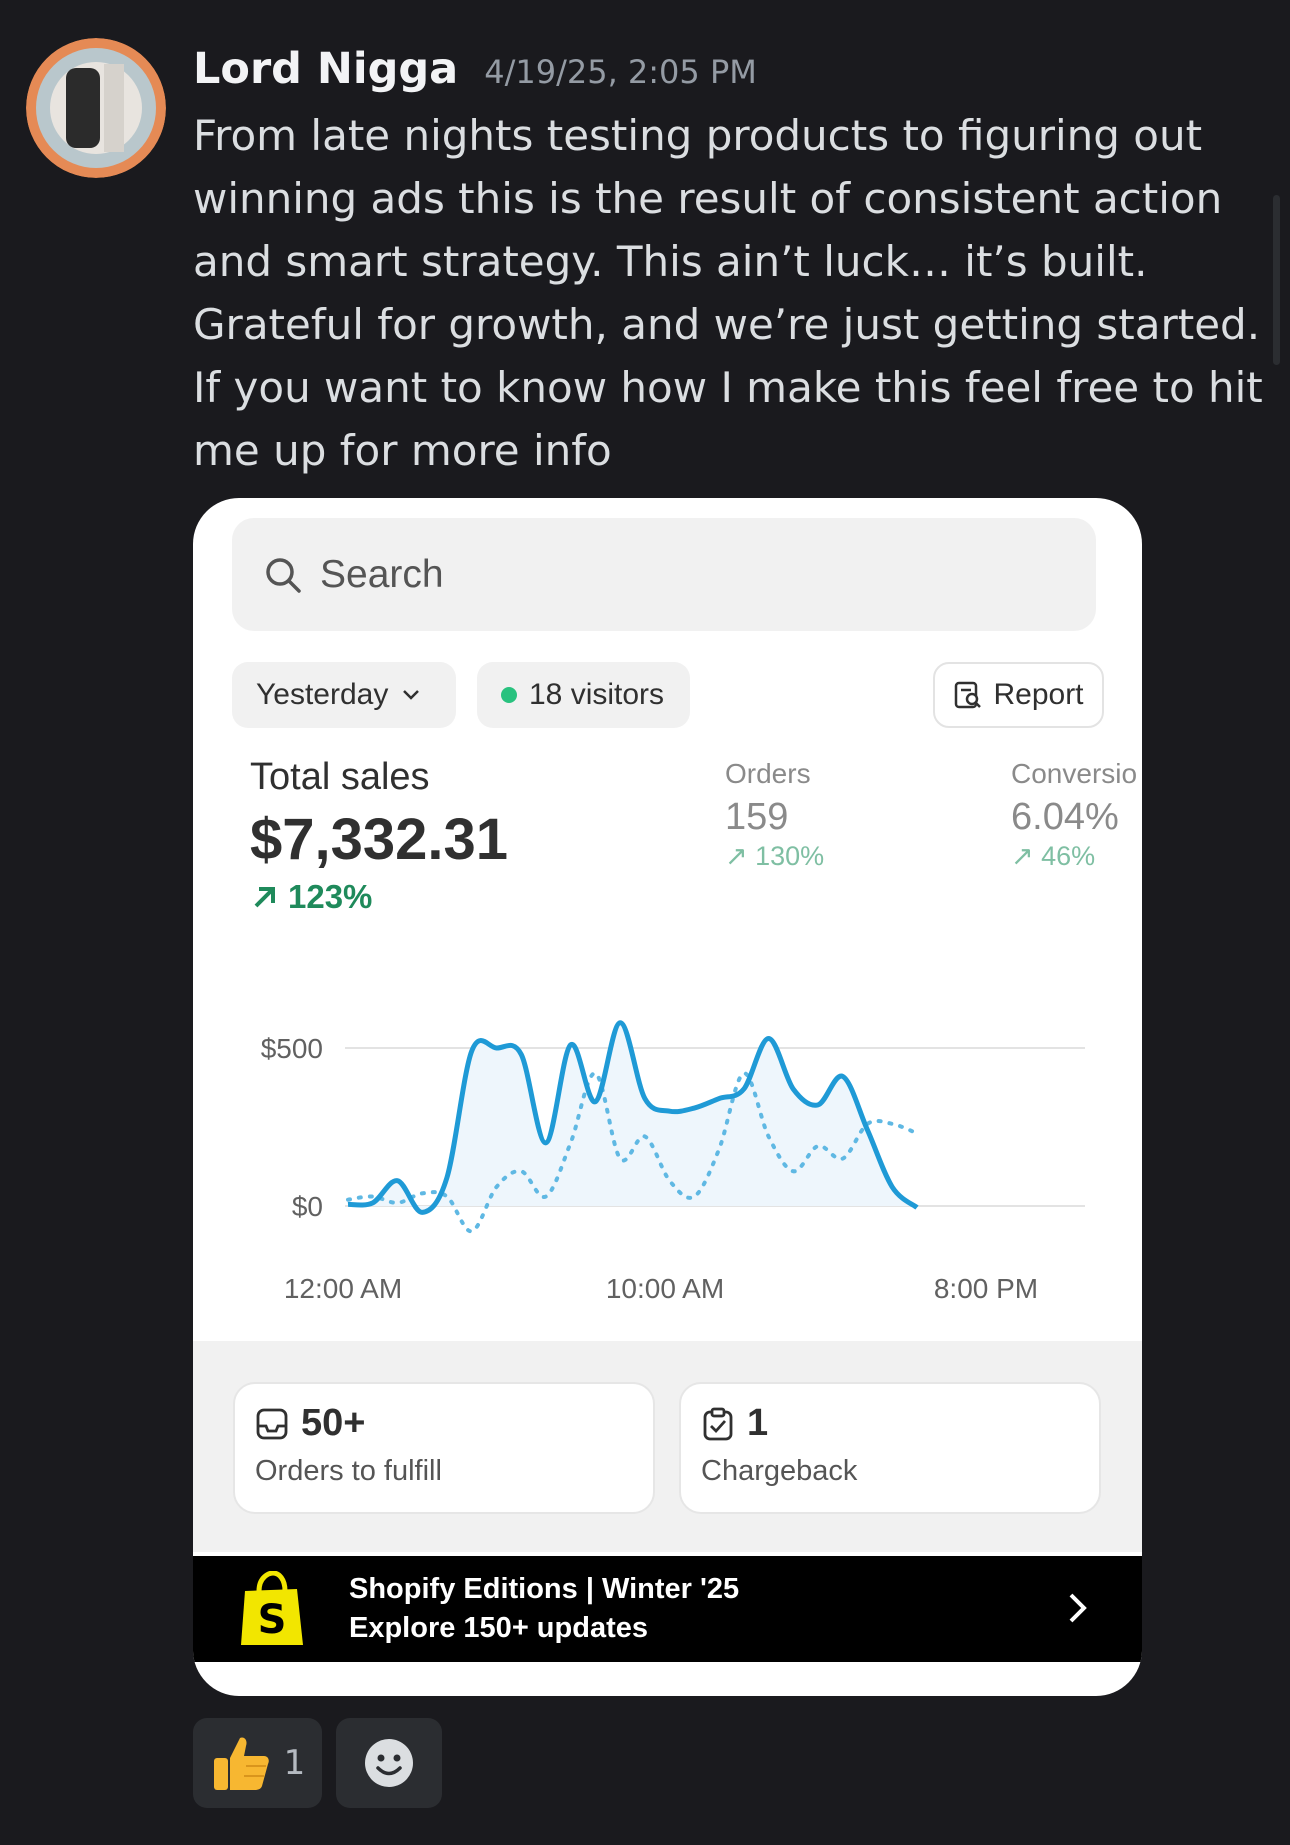  Describe the element at coordinates (326, 69) in the screenshot. I see `username: Lord Nigga` at that location.